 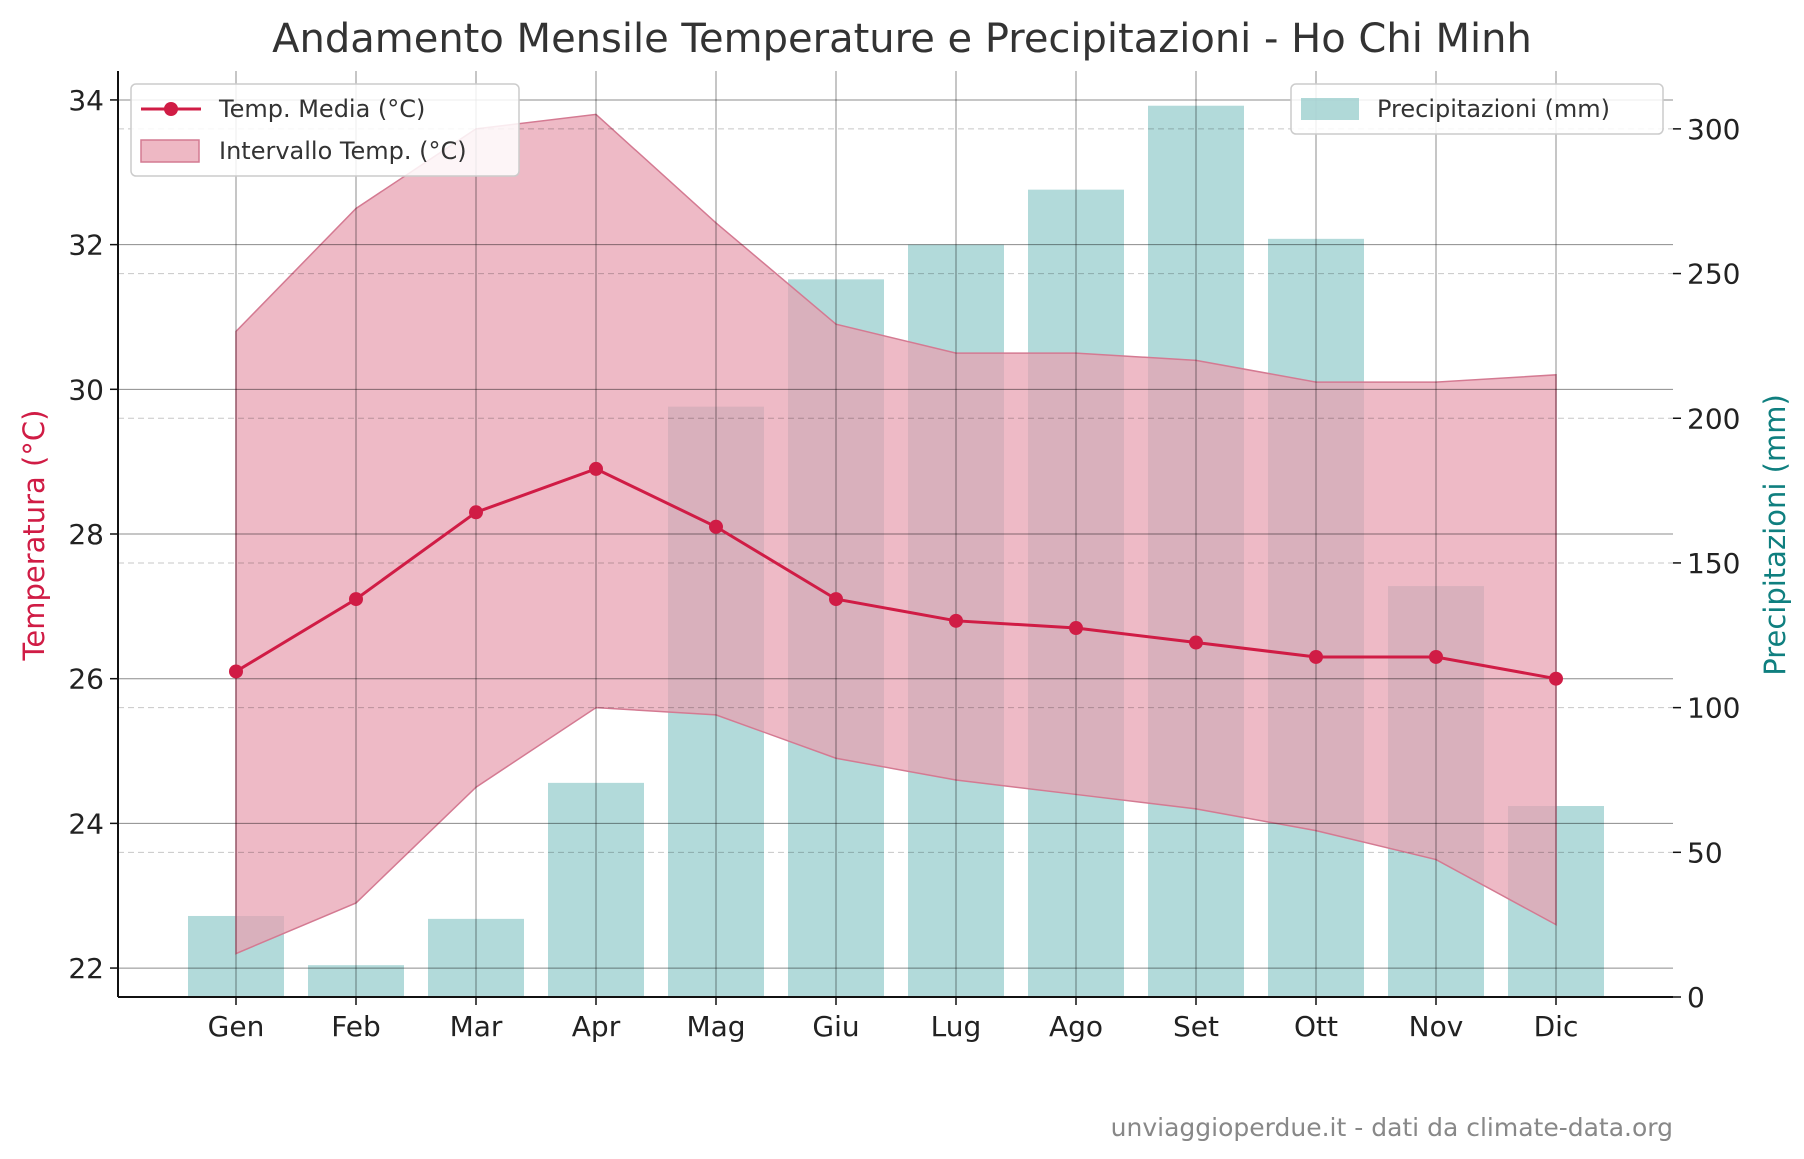 I want to click on x-tick-label-apr: Apr, so click(x=596, y=1026).